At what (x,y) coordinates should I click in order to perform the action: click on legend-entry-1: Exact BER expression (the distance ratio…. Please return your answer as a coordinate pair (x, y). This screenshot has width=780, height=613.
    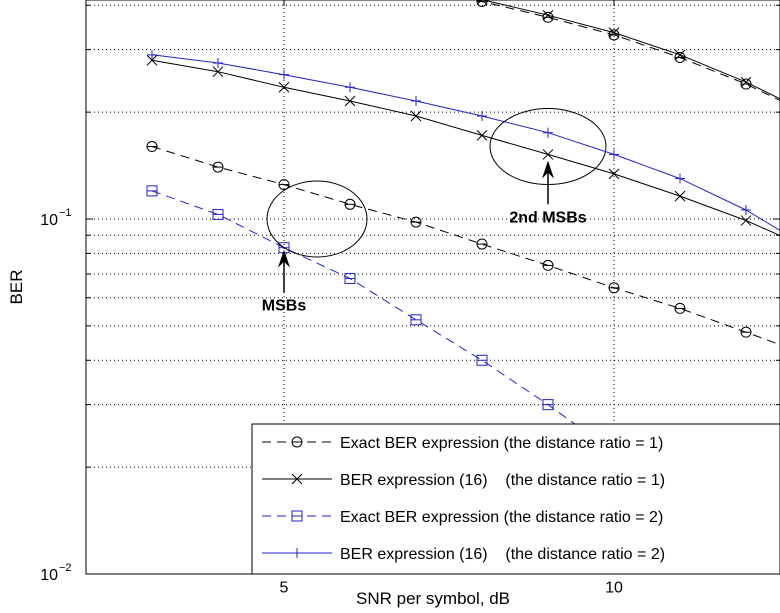
    Looking at the image, I should click on (462, 443).